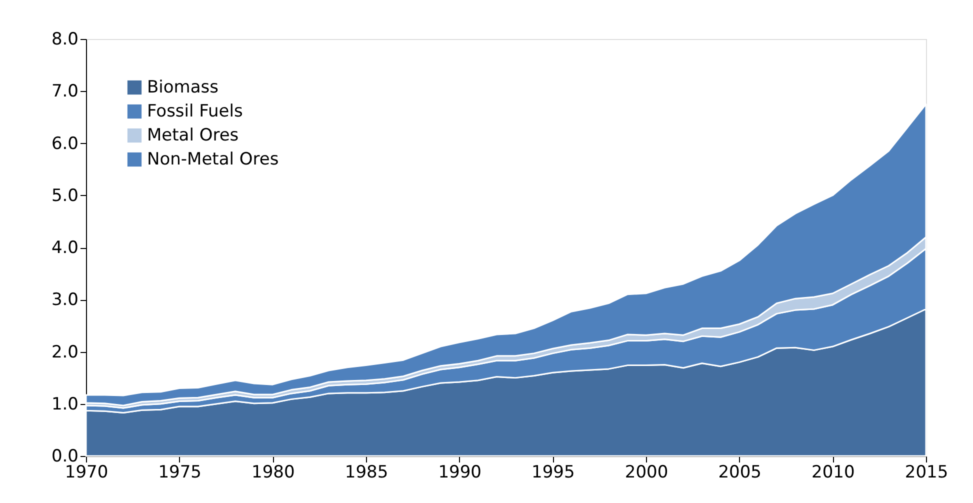 This screenshot has width=973, height=503. Describe the element at coordinates (646, 472) in the screenshot. I see `x-tick-label: 2000` at that location.